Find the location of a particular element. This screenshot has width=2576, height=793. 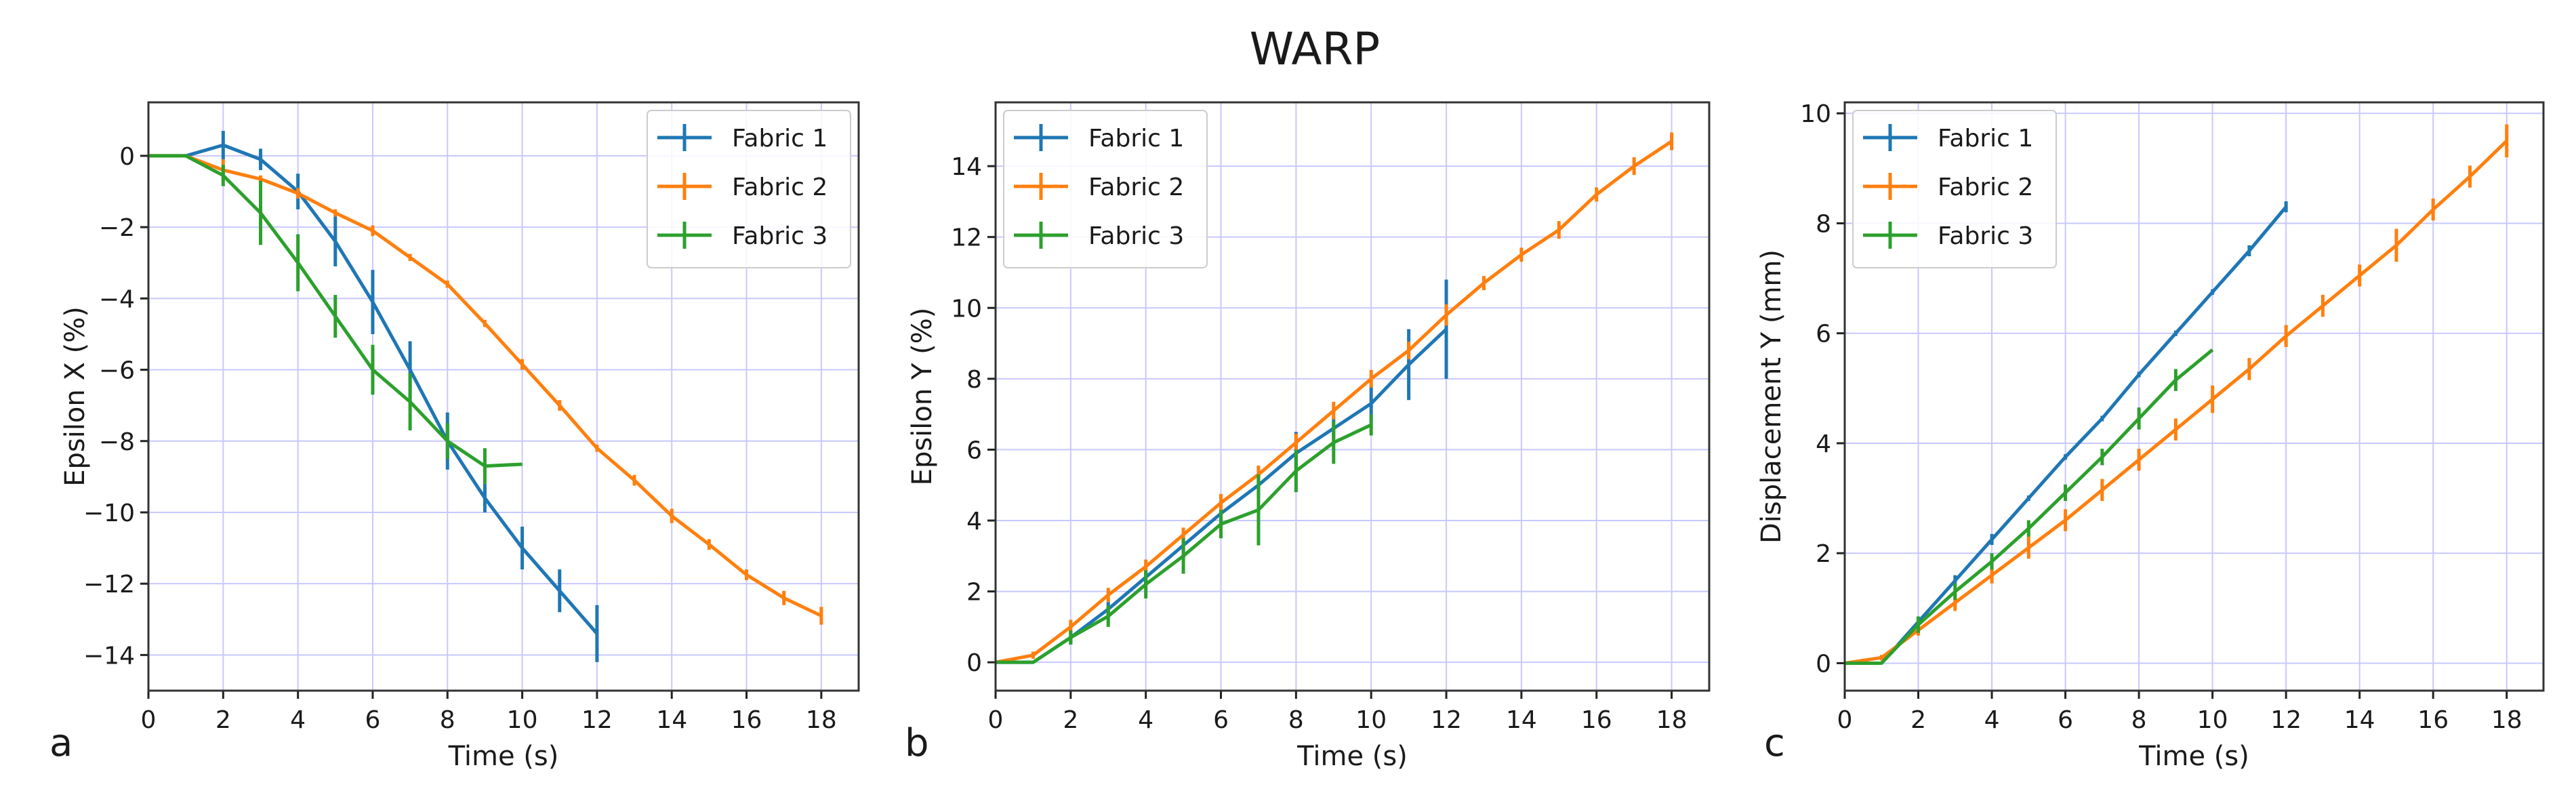

panel-letter: c is located at coordinates (1774, 743).